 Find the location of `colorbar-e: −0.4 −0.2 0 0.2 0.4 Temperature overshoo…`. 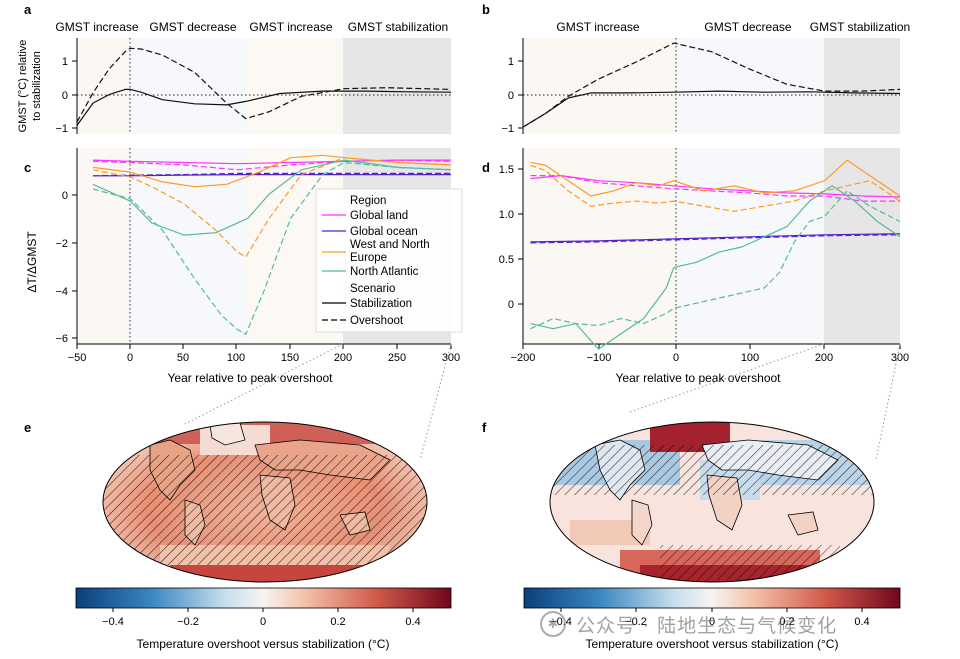

colorbar-e: −0.4 −0.2 0 0.2 0.4 Temperature overshoo… is located at coordinates (263, 619).